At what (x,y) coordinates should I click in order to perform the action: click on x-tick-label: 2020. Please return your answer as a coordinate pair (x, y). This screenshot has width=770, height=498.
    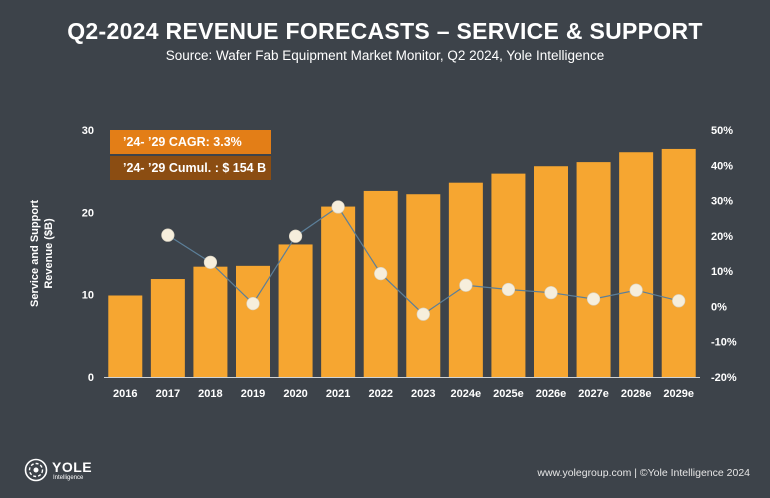
    Looking at the image, I should click on (295, 394).